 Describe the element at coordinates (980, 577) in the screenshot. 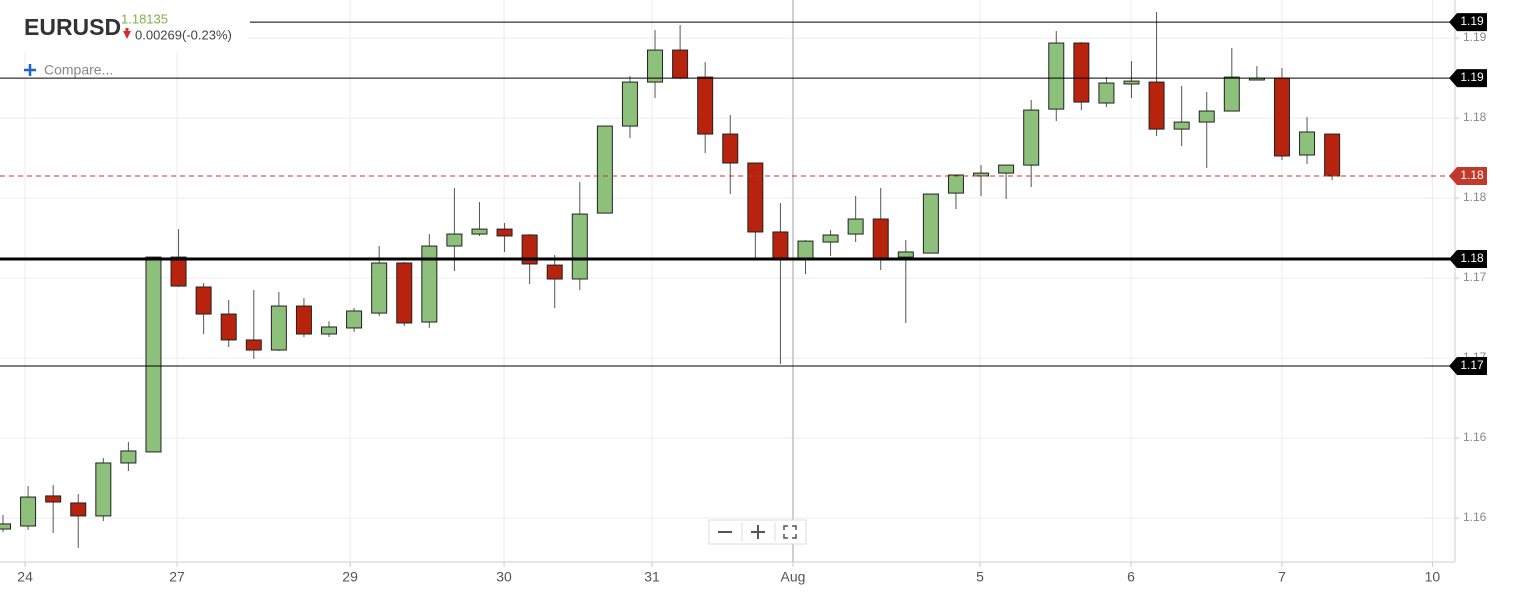

I see `x-tick-label: 5` at that location.